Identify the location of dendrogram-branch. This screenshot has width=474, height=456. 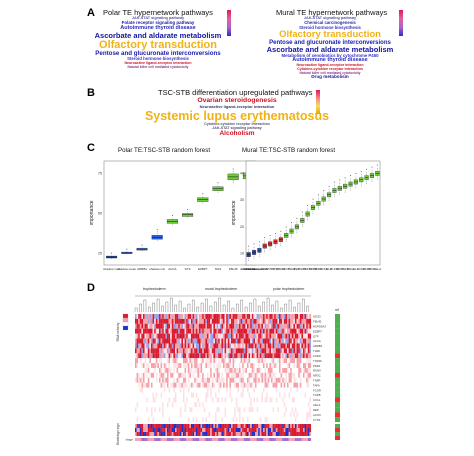
(303, 305).